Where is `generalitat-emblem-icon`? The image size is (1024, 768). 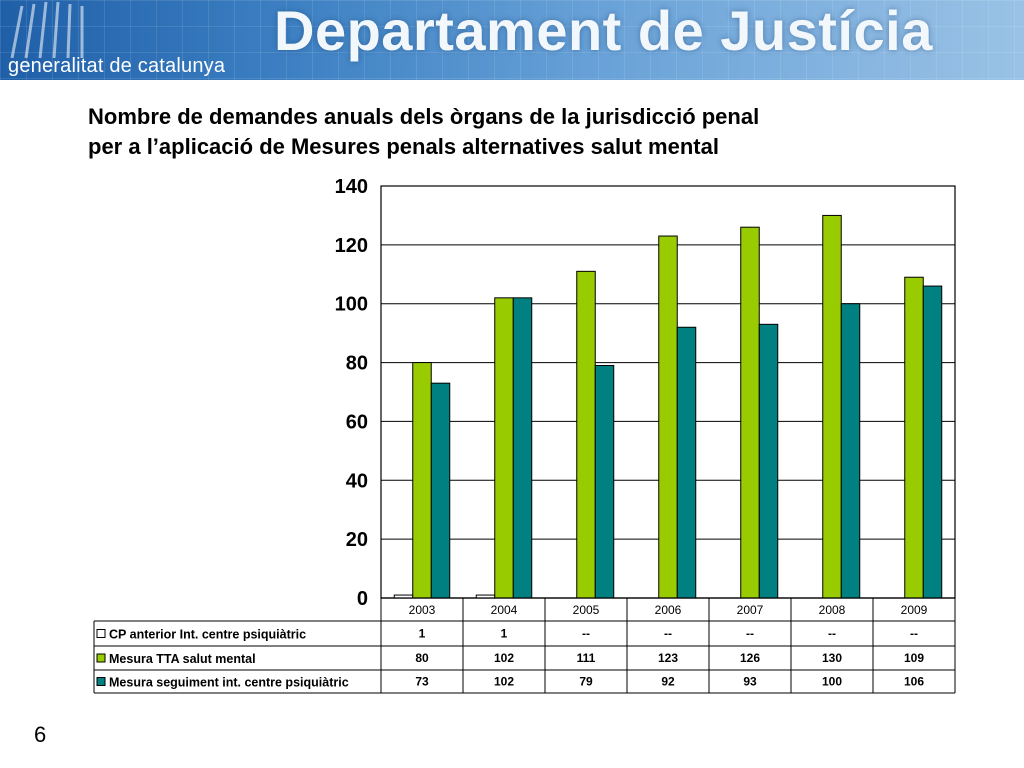
generalitat-emblem-icon is located at coordinates (47, 29).